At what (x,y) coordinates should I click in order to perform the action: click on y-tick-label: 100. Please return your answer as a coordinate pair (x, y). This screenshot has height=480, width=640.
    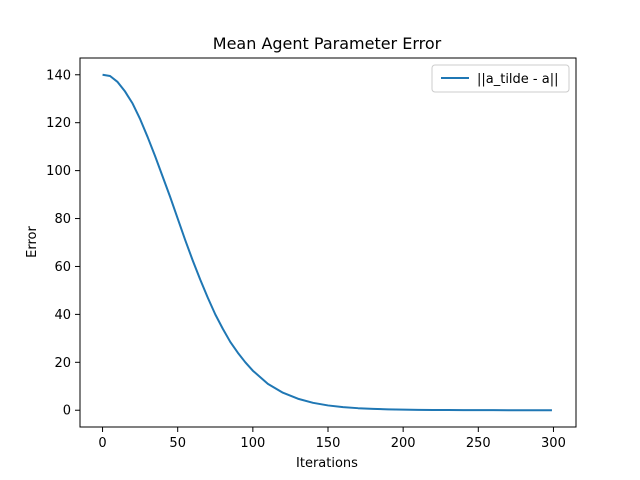
    Looking at the image, I should click on (58, 171).